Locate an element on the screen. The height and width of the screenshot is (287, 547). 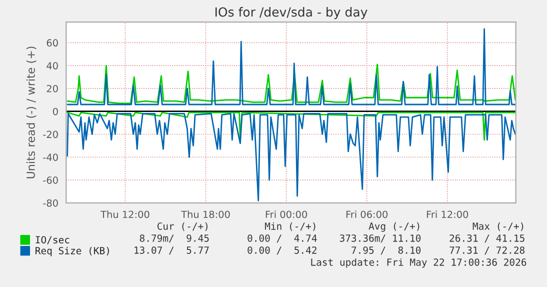
text: Min (-/+) is located at coordinates (290, 226).